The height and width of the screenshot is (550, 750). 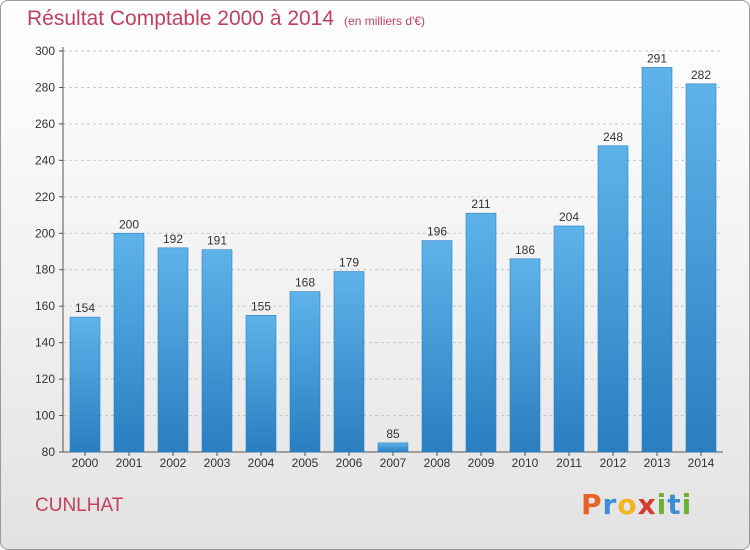 What do you see at coordinates (569, 463) in the screenshot?
I see `x-tick-label: 2011` at bounding box center [569, 463].